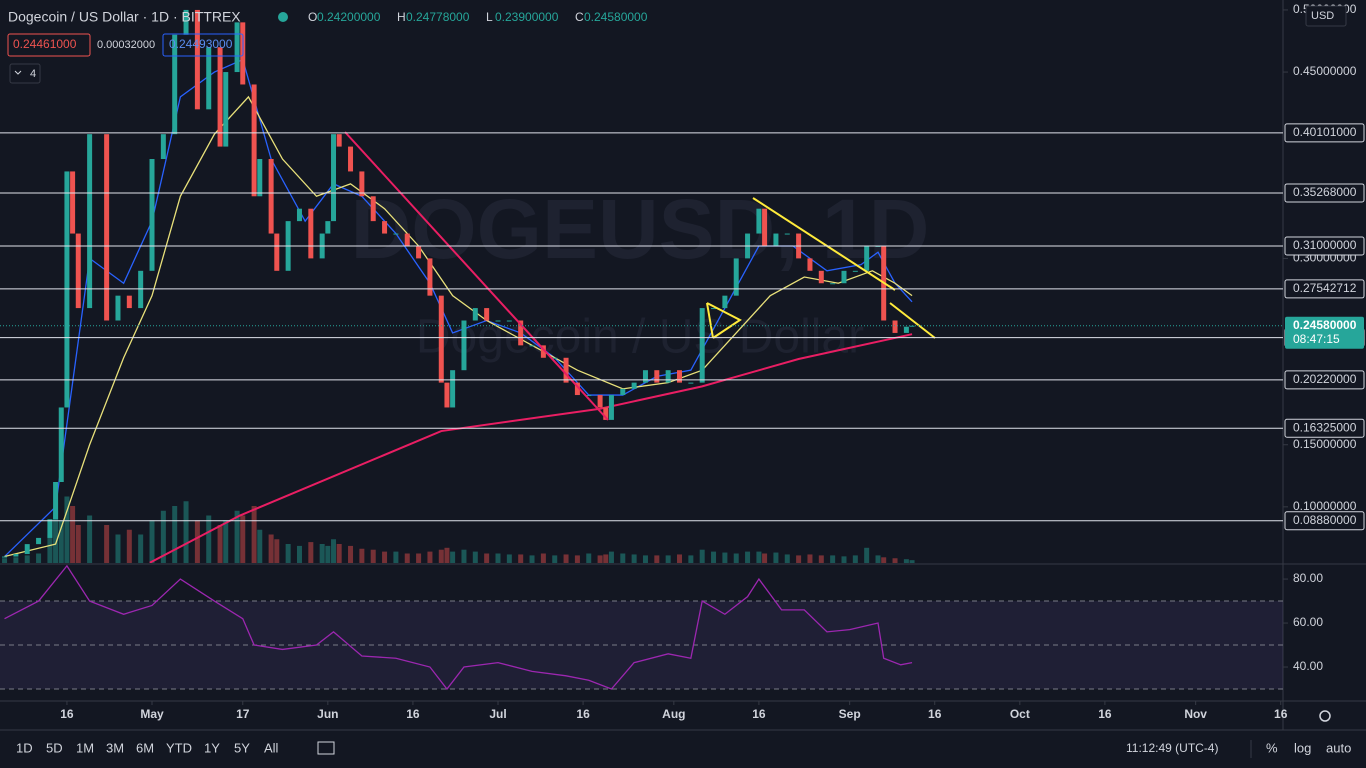 This screenshot has width=1366, height=768. What do you see at coordinates (401, 17) in the screenshot?
I see `ohlc-key: H` at bounding box center [401, 17].